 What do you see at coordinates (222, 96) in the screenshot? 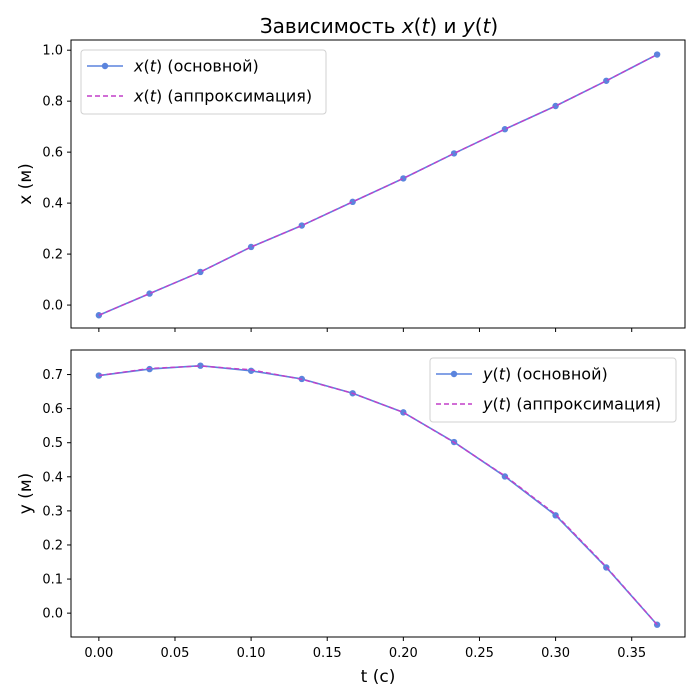
I see `legend-label: x(t) (аппроксимация)` at bounding box center [222, 96].